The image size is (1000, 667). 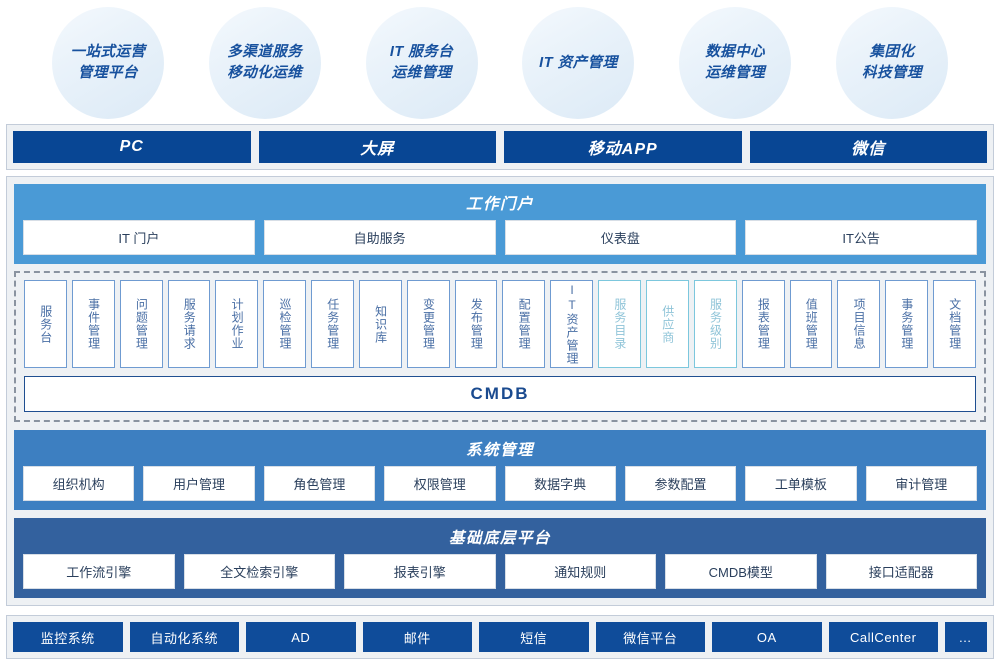 I want to click on capability-circle-line1: 集团化, so click(x=892, y=52).